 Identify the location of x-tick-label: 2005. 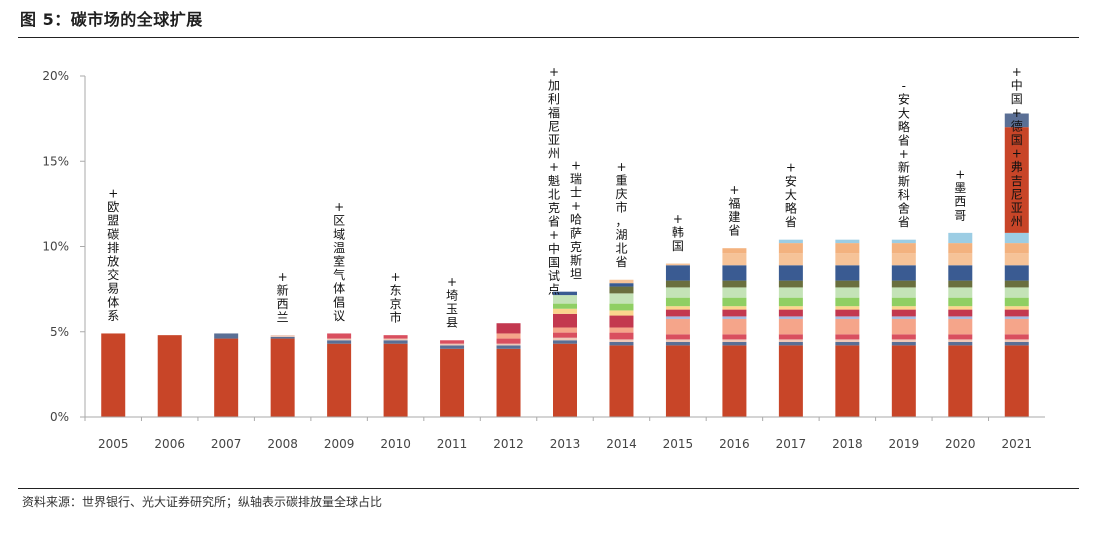
(113, 444).